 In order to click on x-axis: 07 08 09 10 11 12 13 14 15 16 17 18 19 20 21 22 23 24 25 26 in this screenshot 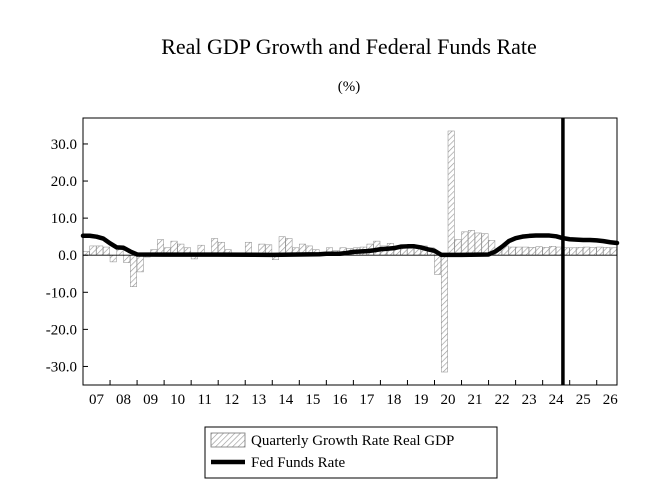, I will do `click(350, 394)`.